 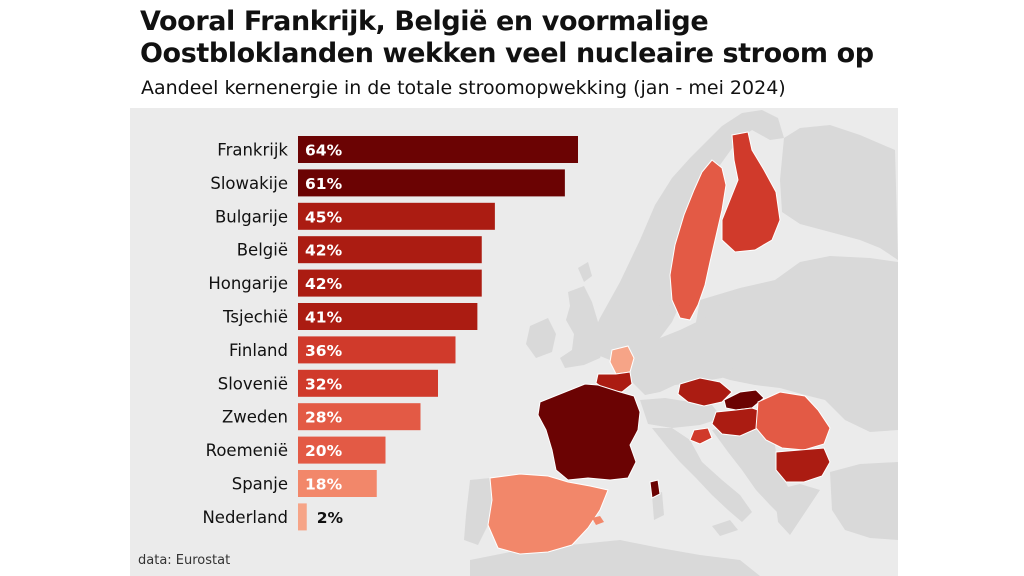 What do you see at coordinates (324, 418) in the screenshot?
I see `value-label: 28%` at bounding box center [324, 418].